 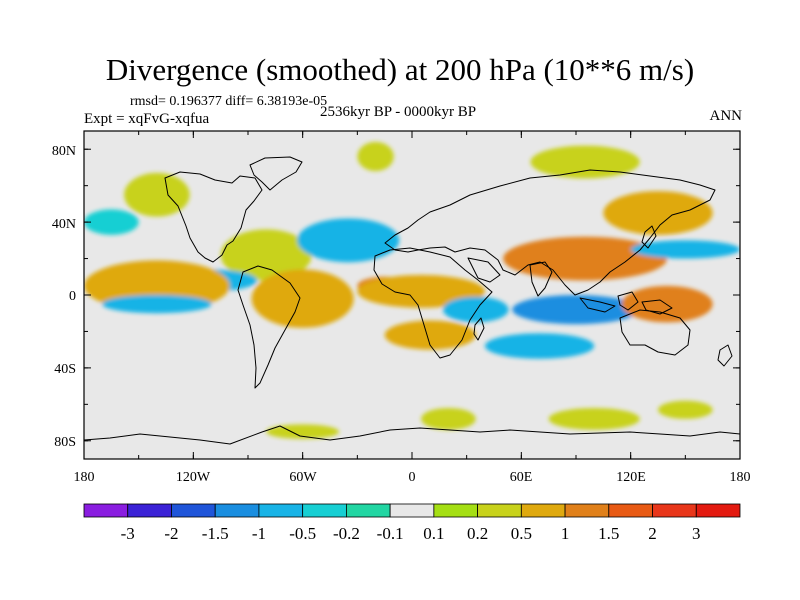 I want to click on colorbar-label: -3, so click(x=128, y=533).